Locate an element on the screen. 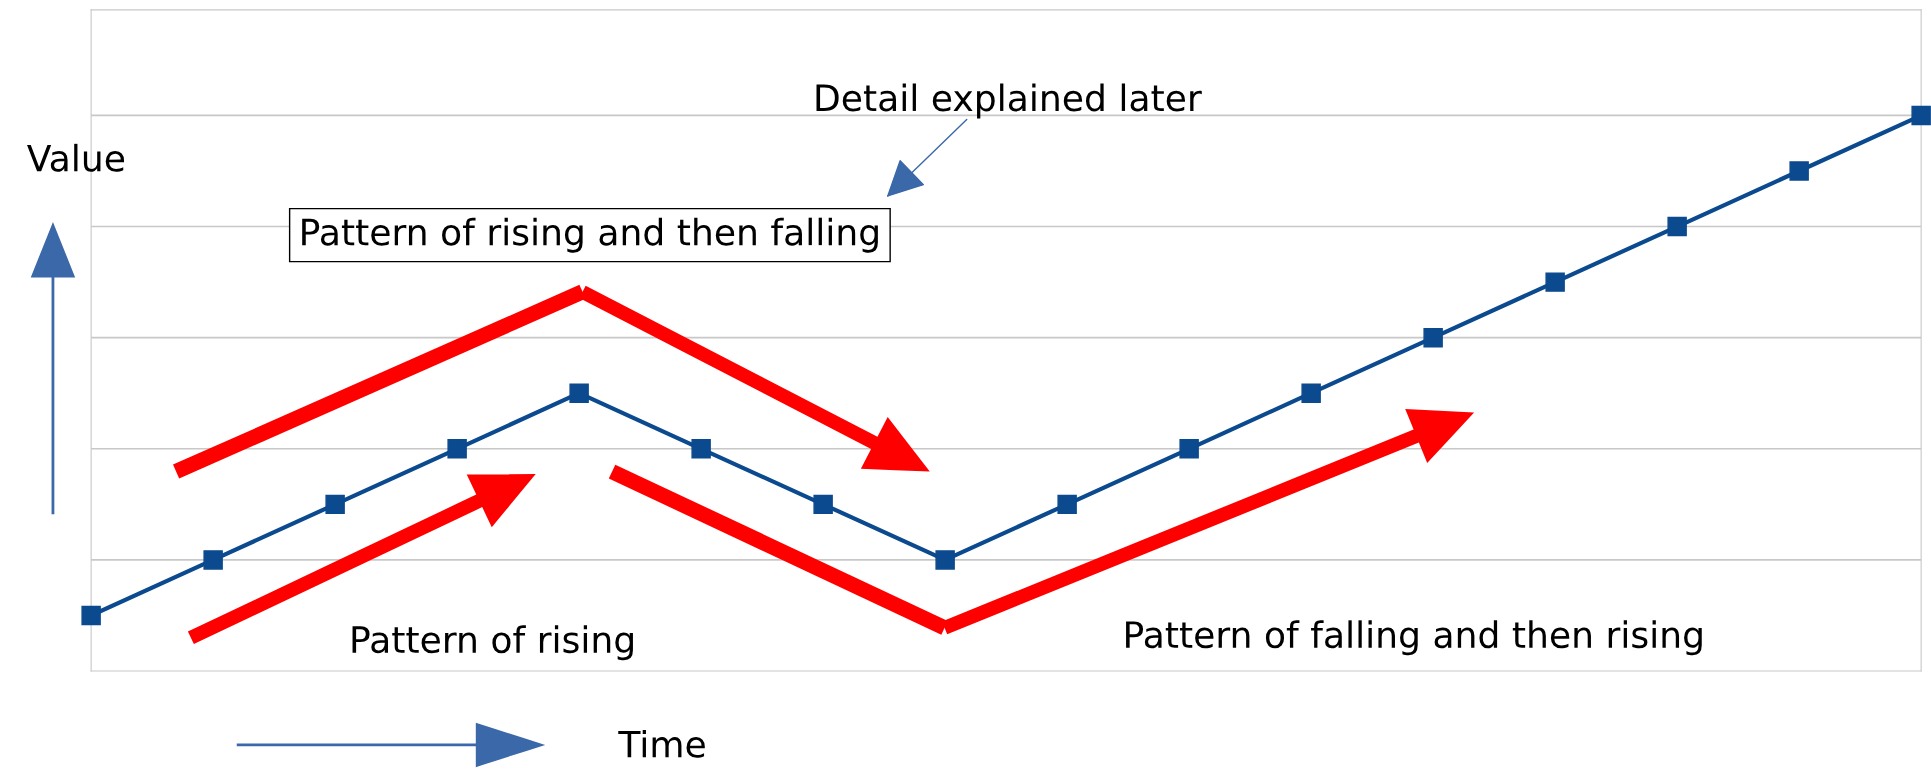  x-axis-title: Time is located at coordinates (661, 743).